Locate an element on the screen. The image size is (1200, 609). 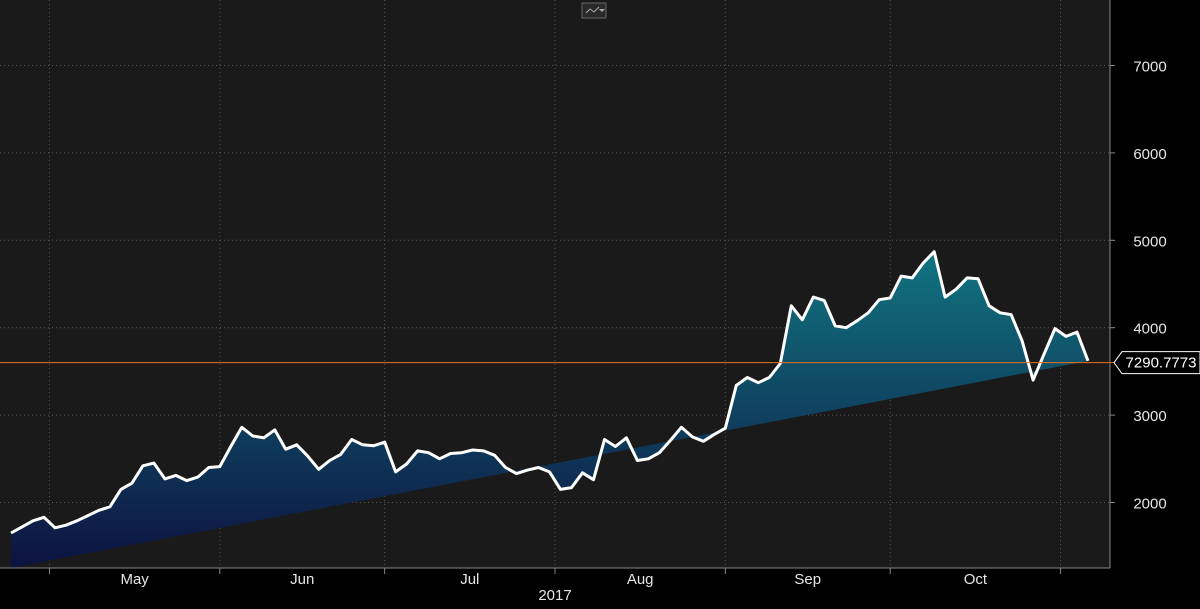
last-value-badge is located at coordinates (1156, 363).